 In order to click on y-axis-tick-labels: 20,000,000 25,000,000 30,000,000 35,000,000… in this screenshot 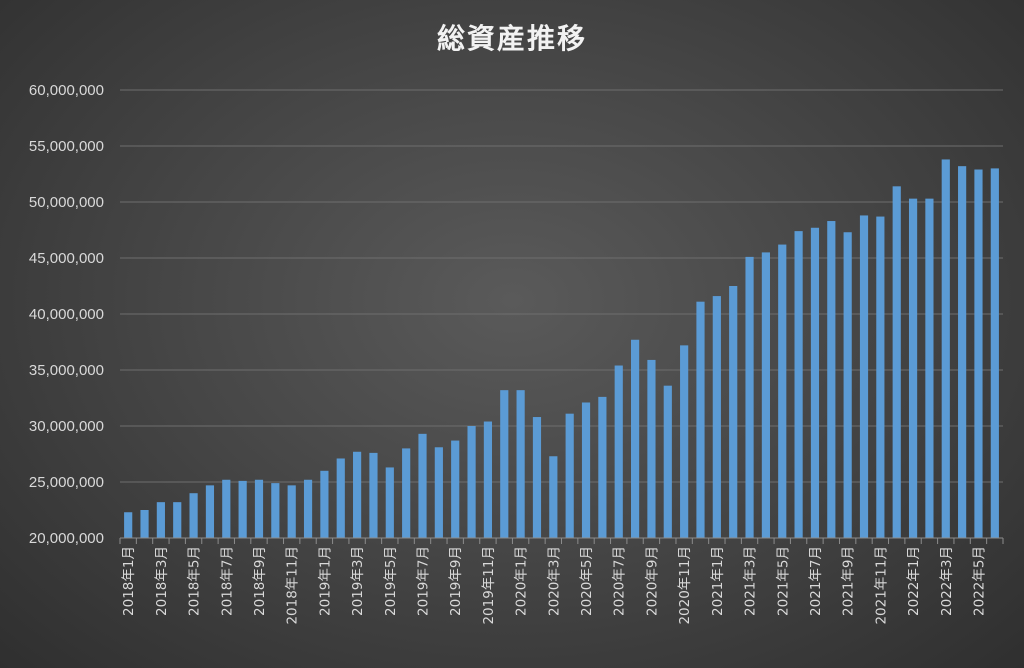, I will do `click(66, 314)`.